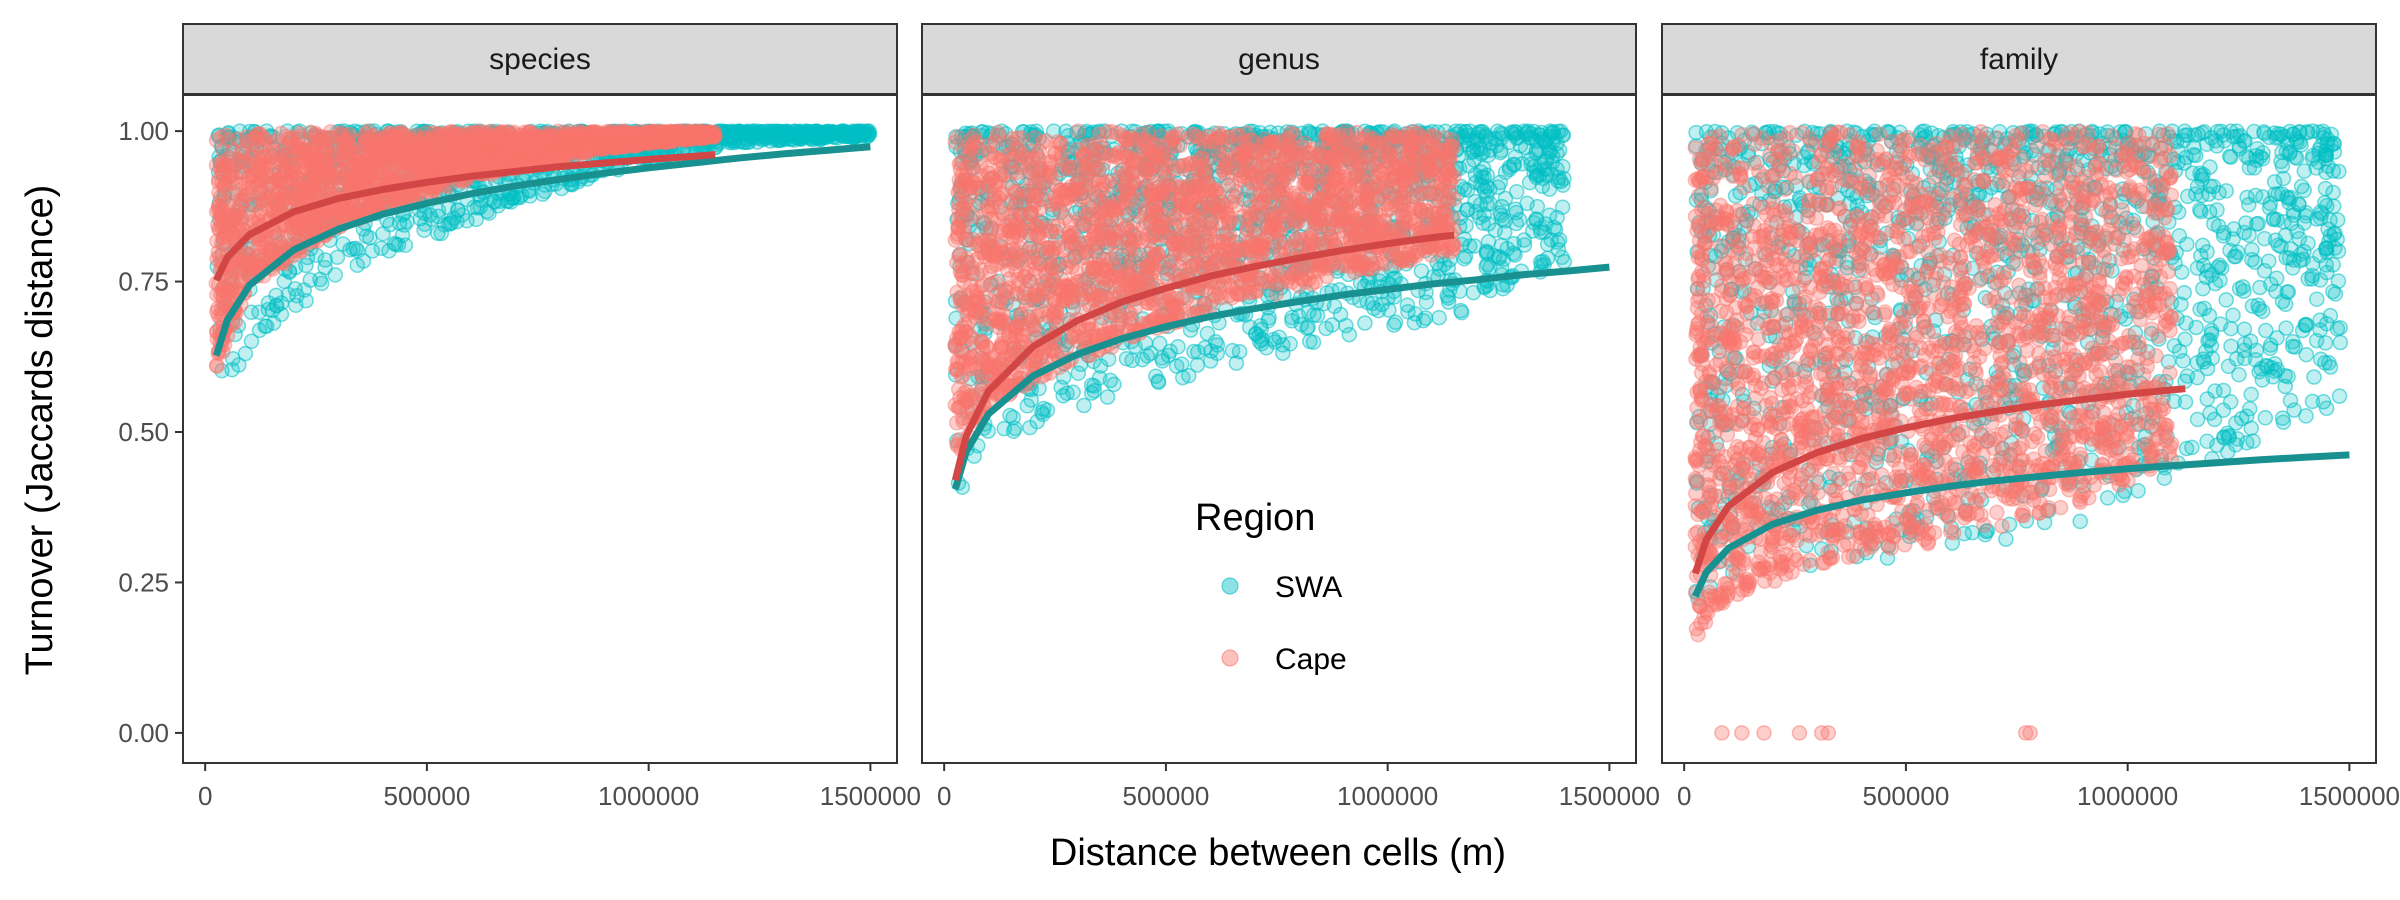  What do you see at coordinates (143, 131) in the screenshot?
I see `y-tick-label: 1.00` at bounding box center [143, 131].